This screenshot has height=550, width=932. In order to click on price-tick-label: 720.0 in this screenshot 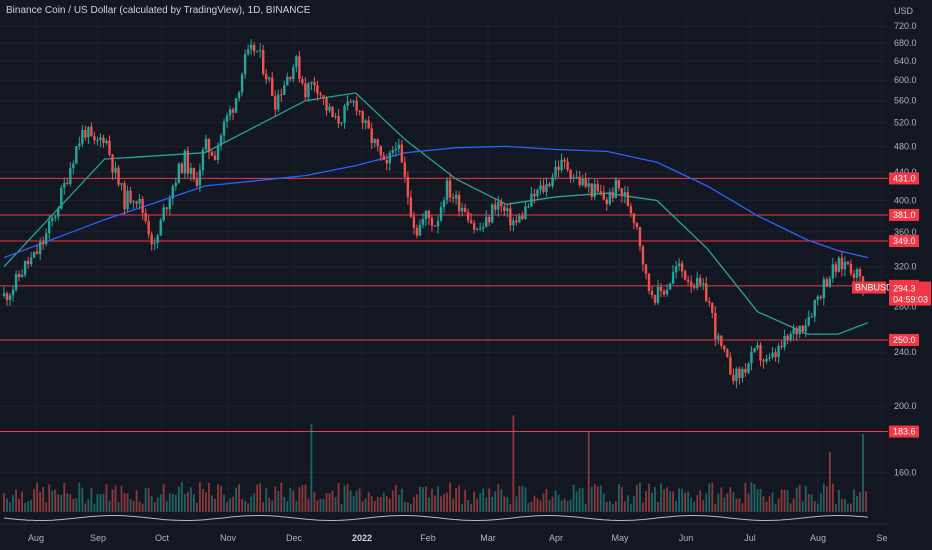, I will do `click(905, 26)`.